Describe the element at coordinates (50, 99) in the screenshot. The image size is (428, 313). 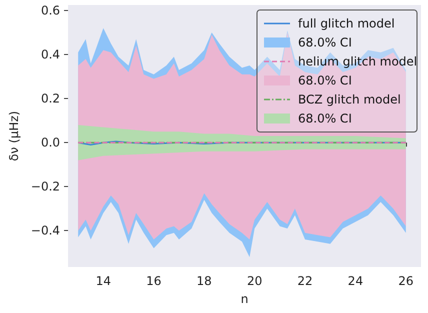
I see `y-tick-label: 0.2` at that location.